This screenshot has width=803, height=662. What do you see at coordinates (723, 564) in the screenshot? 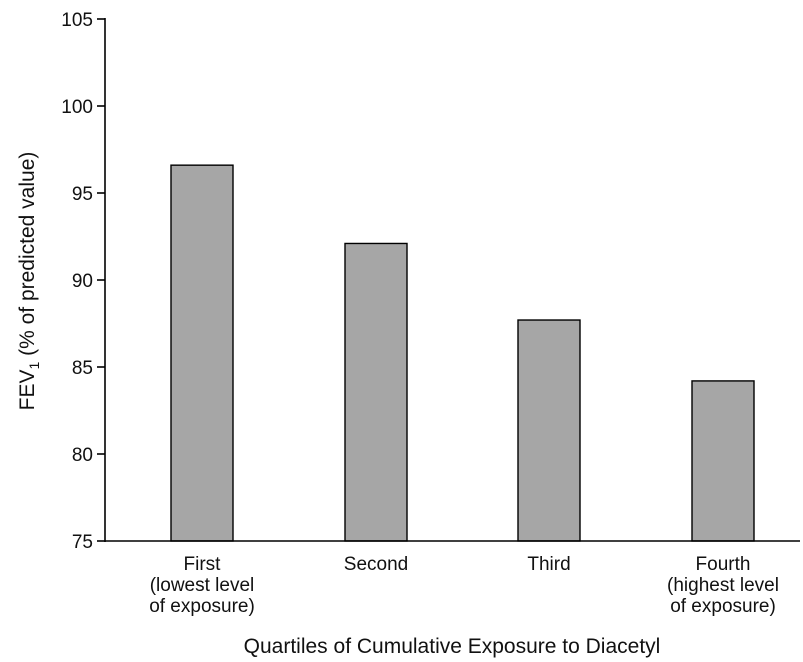
I see `x-category-label-line: Fourth` at bounding box center [723, 564].